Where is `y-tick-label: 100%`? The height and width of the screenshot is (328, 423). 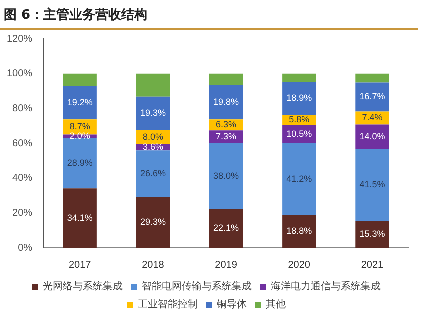 y-tick-label: 100% is located at coordinates (20, 74).